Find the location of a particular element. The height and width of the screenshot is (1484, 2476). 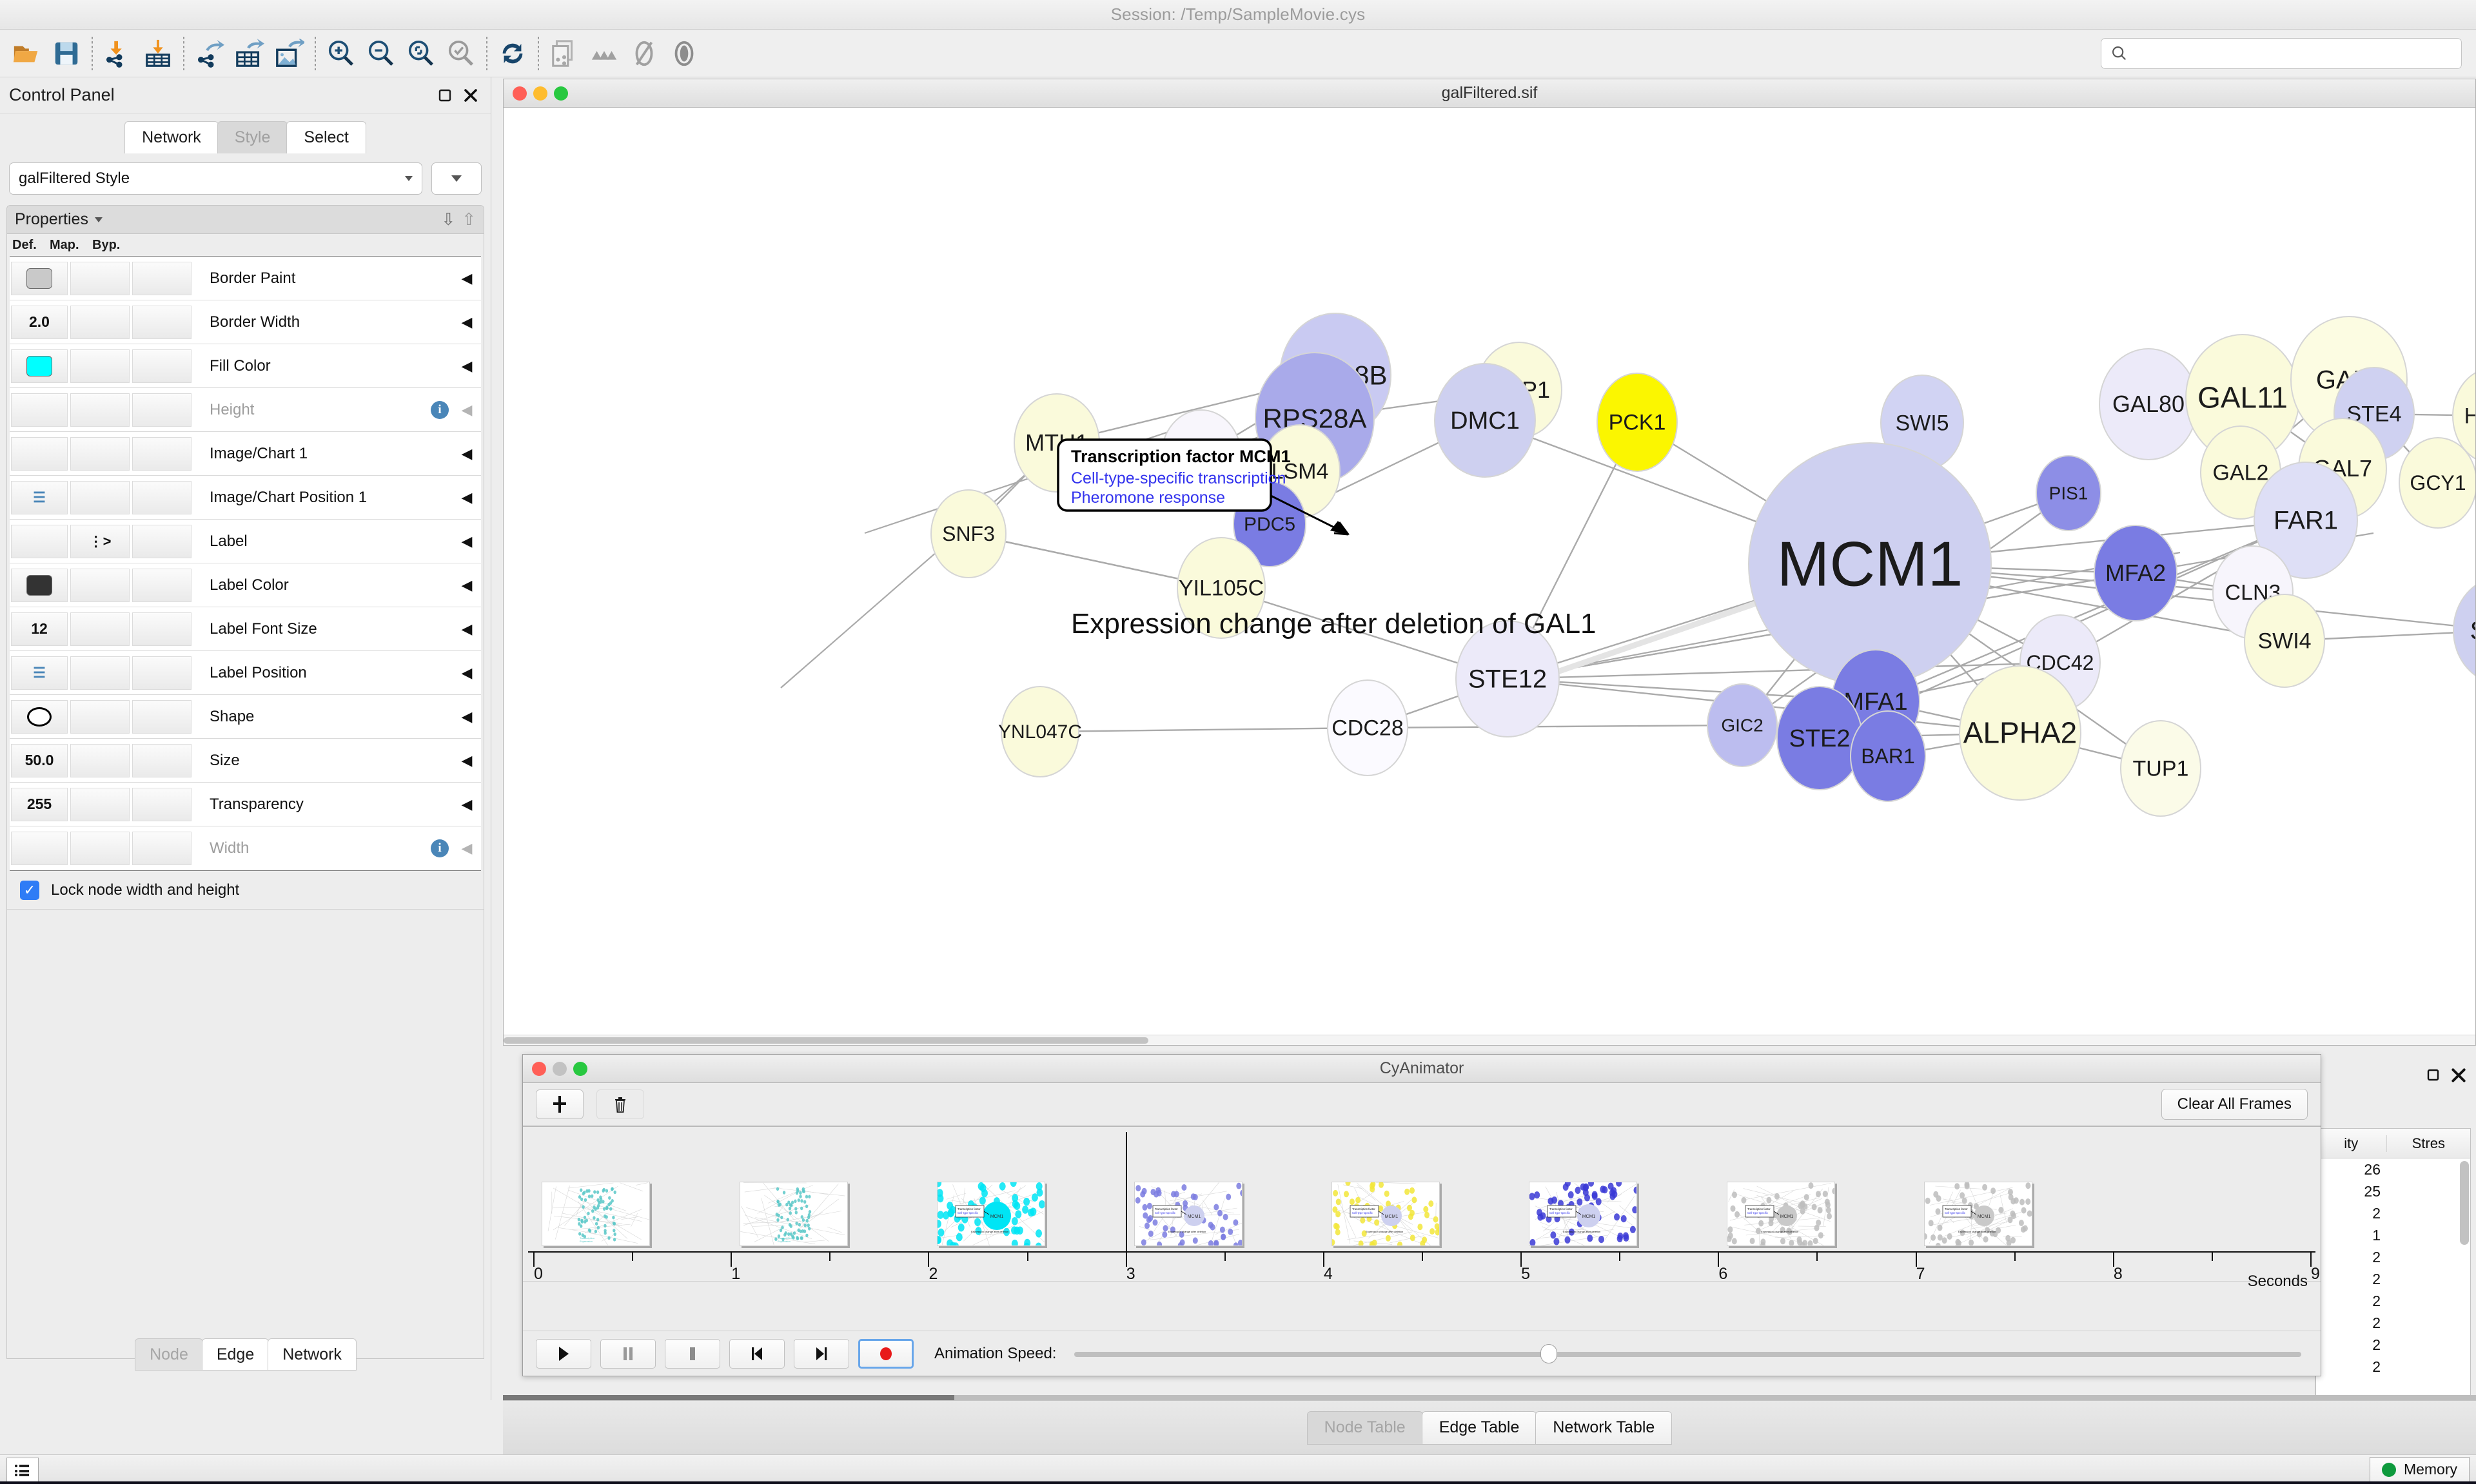

timeline-frame-thumbnail: Transcription Expression is located at coordinates (793, 1214).